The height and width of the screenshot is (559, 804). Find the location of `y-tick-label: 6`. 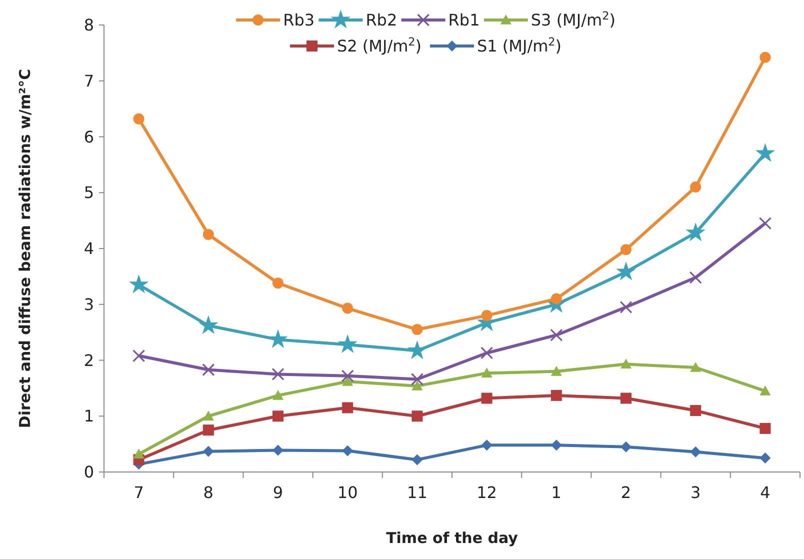

y-tick-label: 6 is located at coordinates (89, 136).